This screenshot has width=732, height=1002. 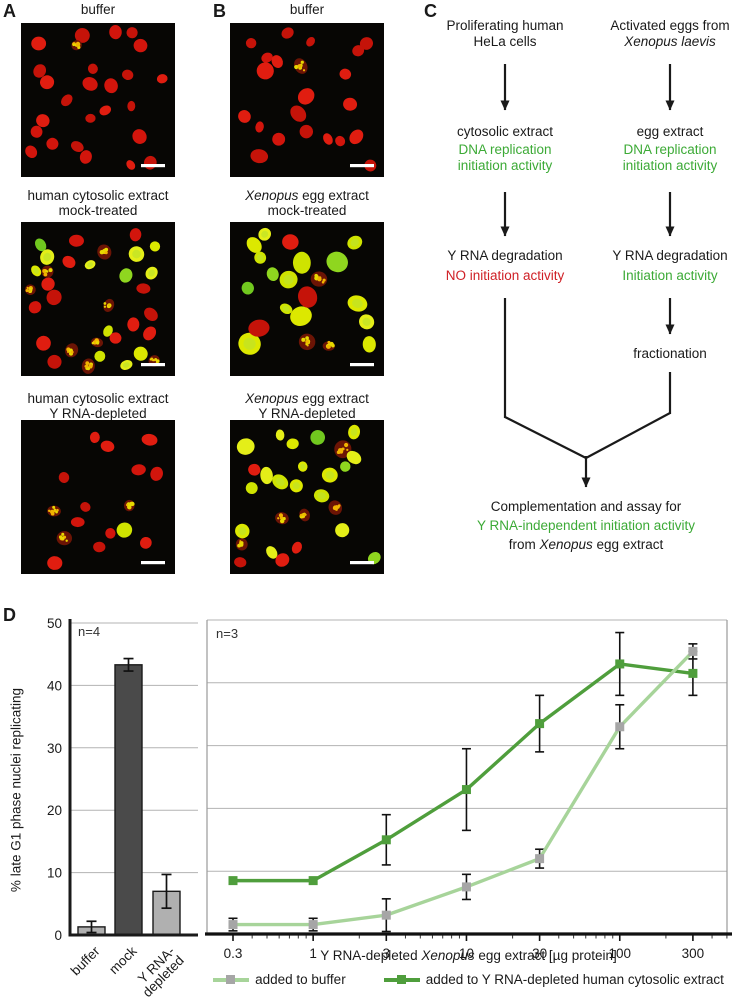 What do you see at coordinates (693, 953) in the screenshot?
I see `x-tick-label: 300` at bounding box center [693, 953].